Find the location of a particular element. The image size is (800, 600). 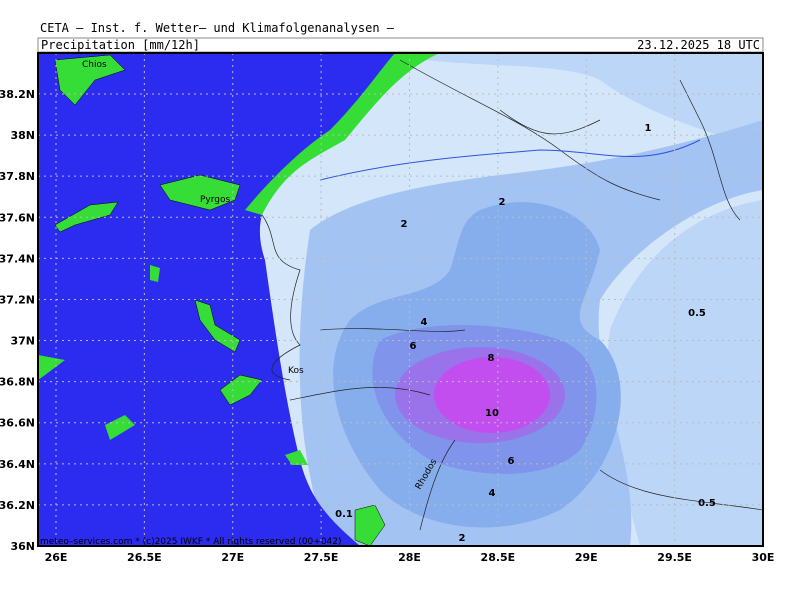

lon-label: 27.5E is located at coordinates (321, 557).